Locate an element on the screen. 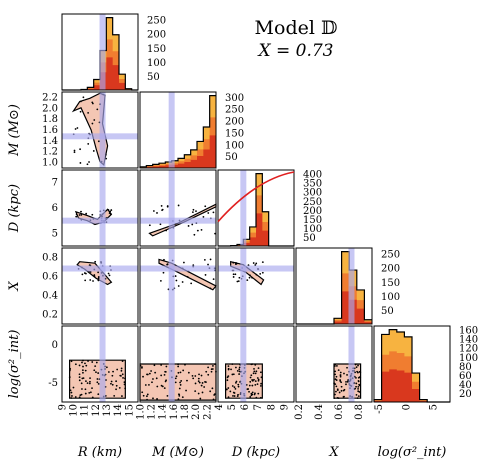  truth-line-D is located at coordinates (243, 208).